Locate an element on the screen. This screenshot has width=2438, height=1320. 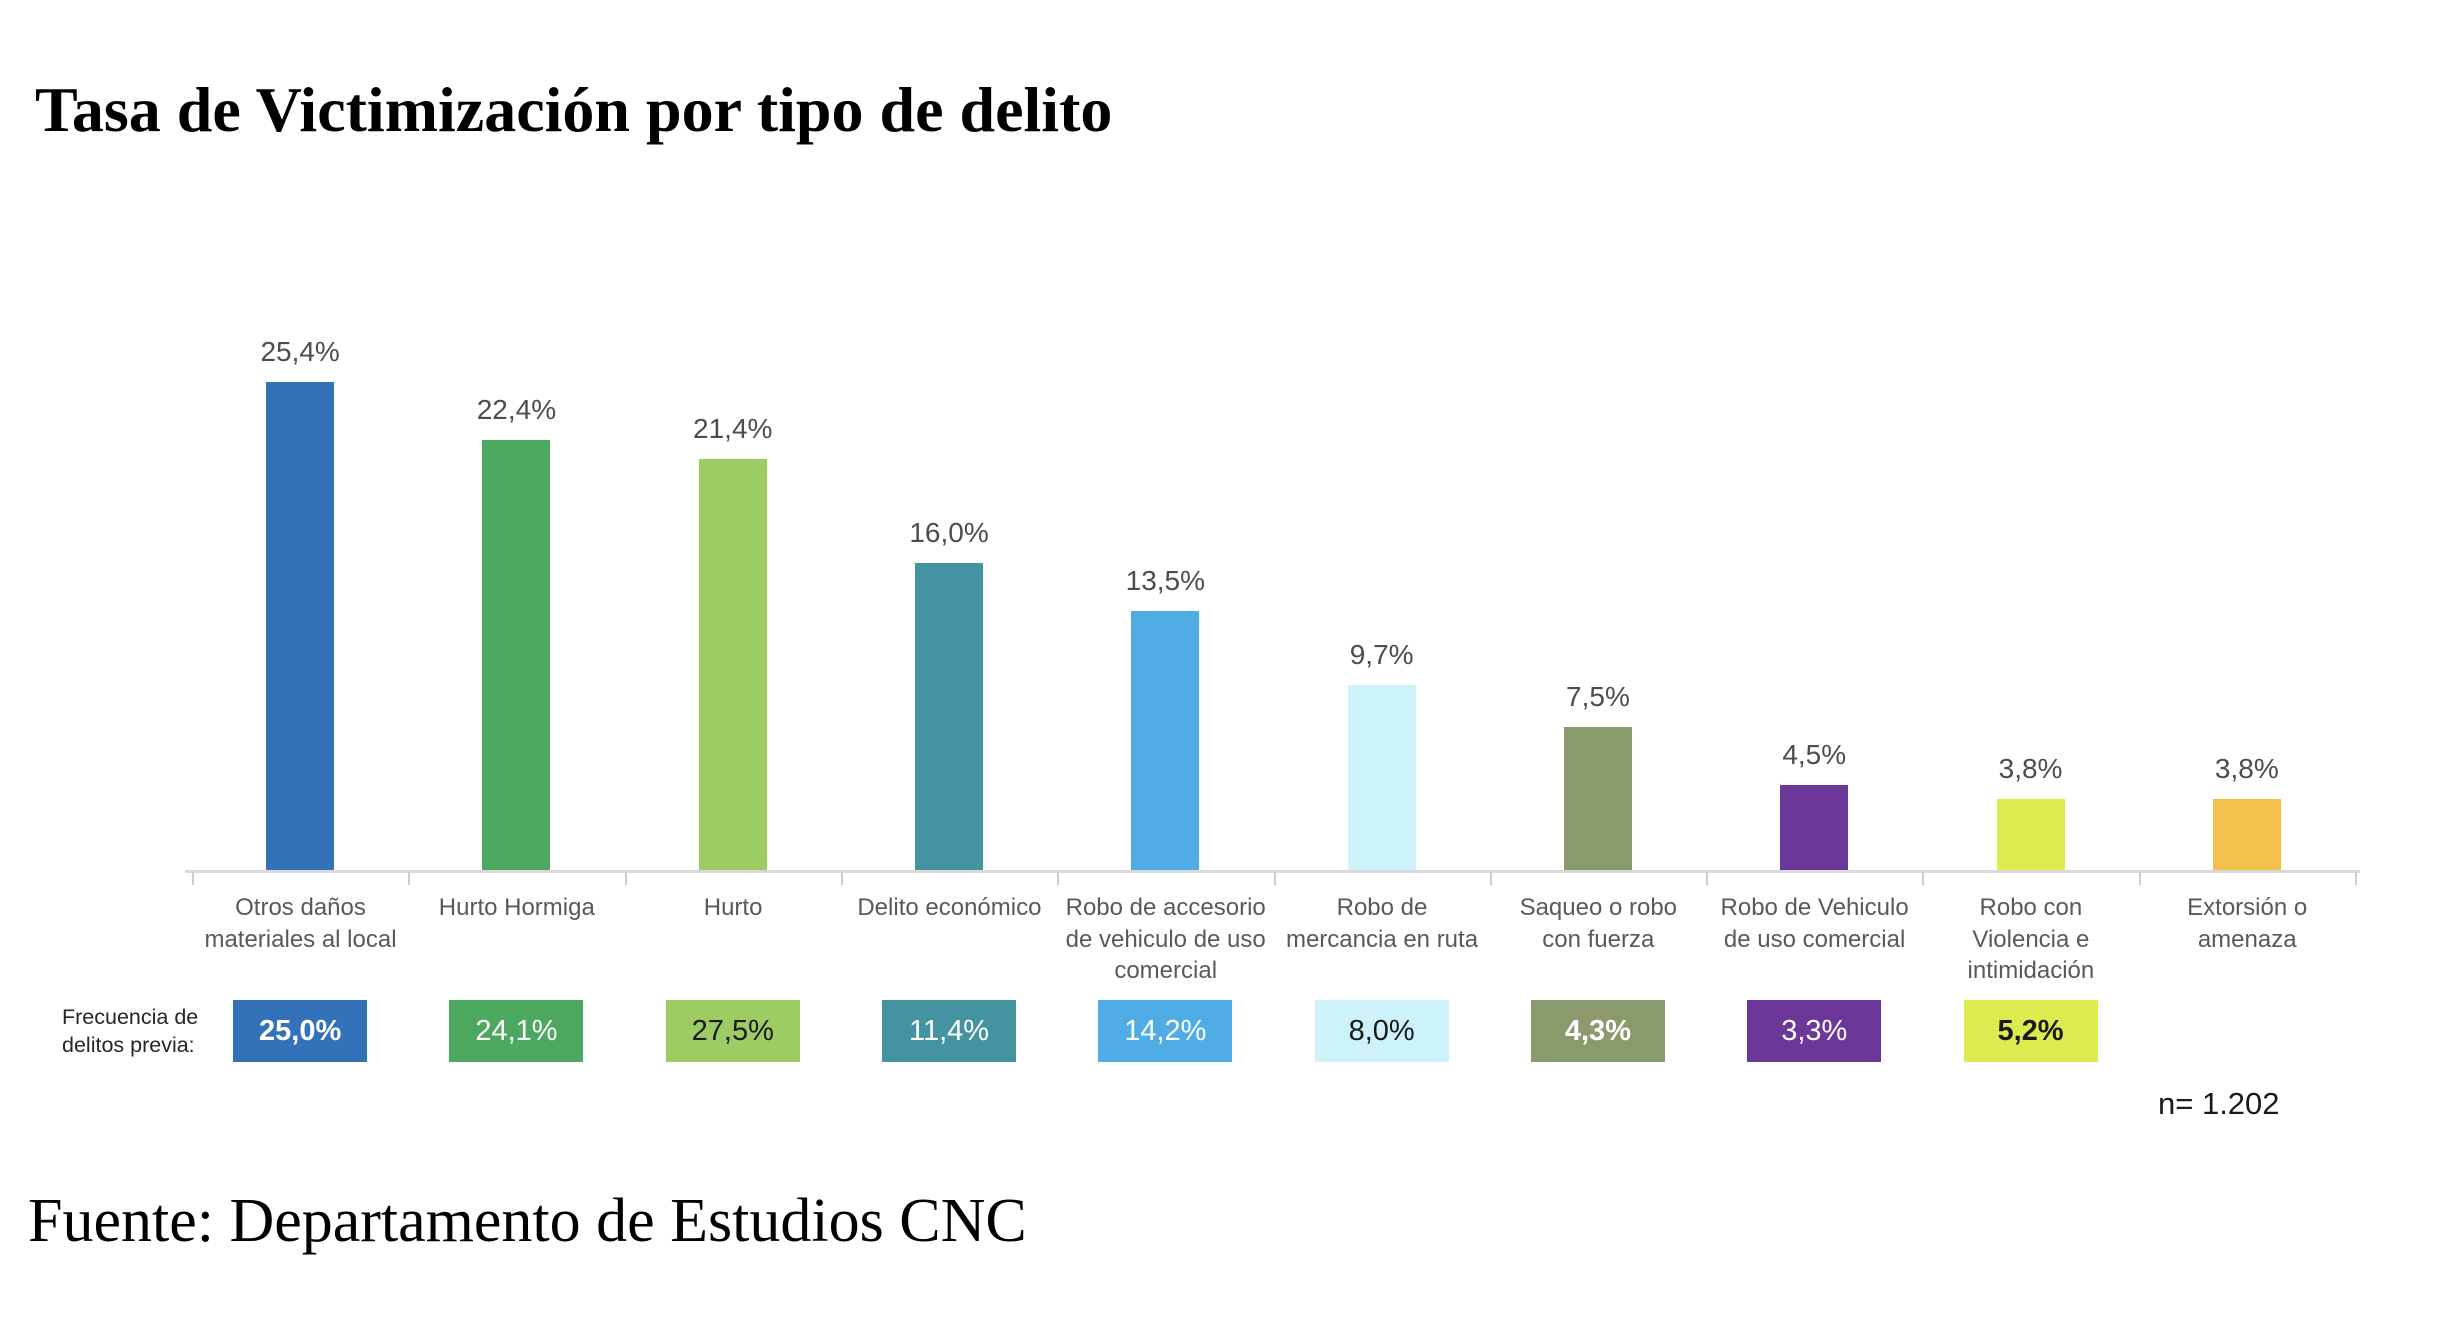
frequency-row-label: Frecuencia de delitos previa: is located at coordinates (130, 1031).